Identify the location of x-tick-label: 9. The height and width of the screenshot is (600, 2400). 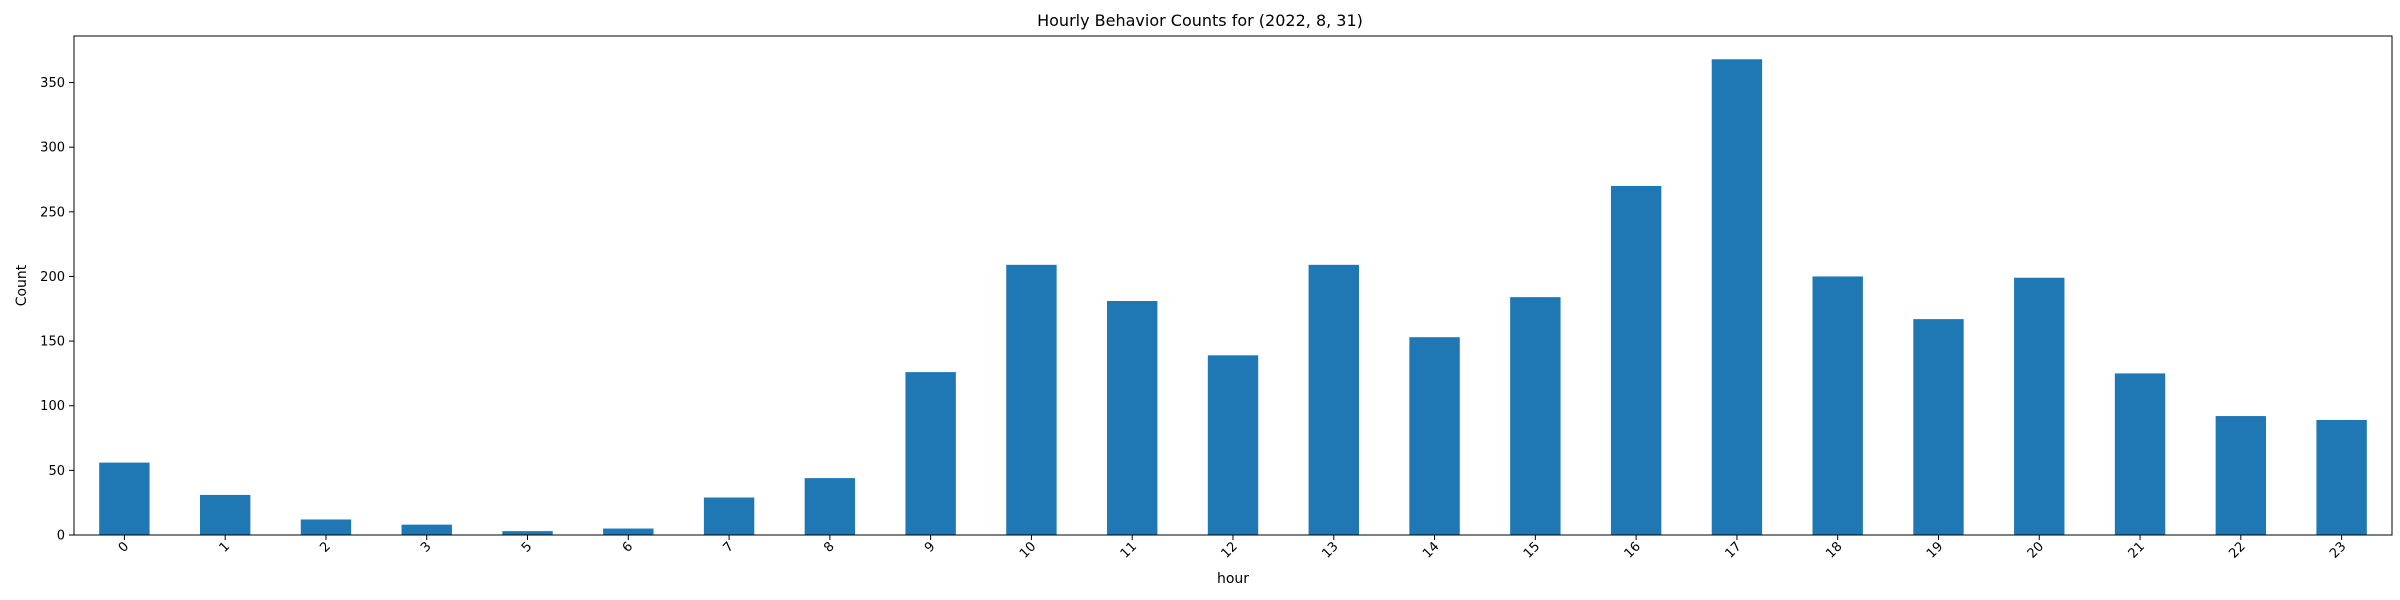
(930, 547).